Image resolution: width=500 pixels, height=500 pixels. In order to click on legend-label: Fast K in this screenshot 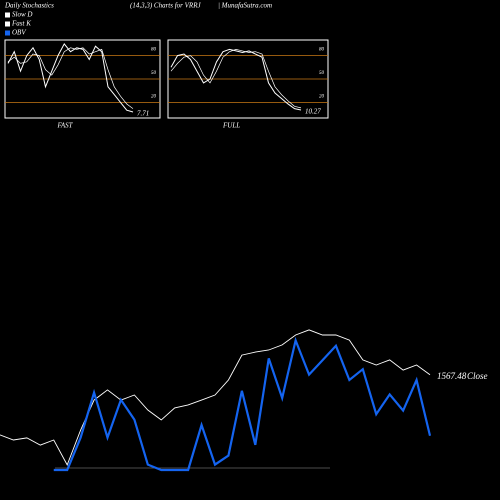, I will do `click(21, 24)`.